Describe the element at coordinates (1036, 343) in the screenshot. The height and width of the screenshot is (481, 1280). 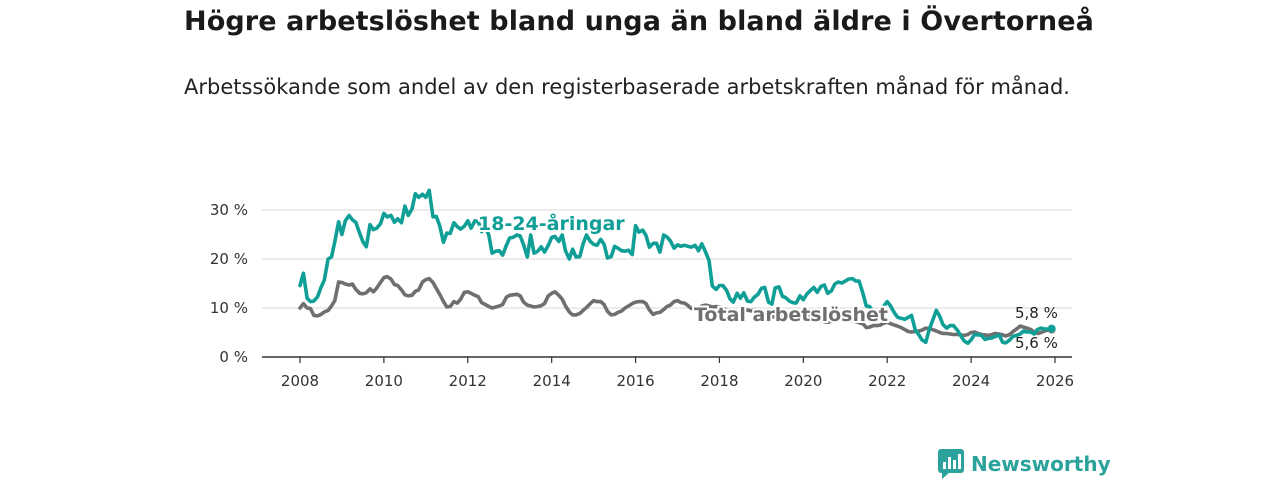
I see `end-label-total: 5,6 %` at that location.